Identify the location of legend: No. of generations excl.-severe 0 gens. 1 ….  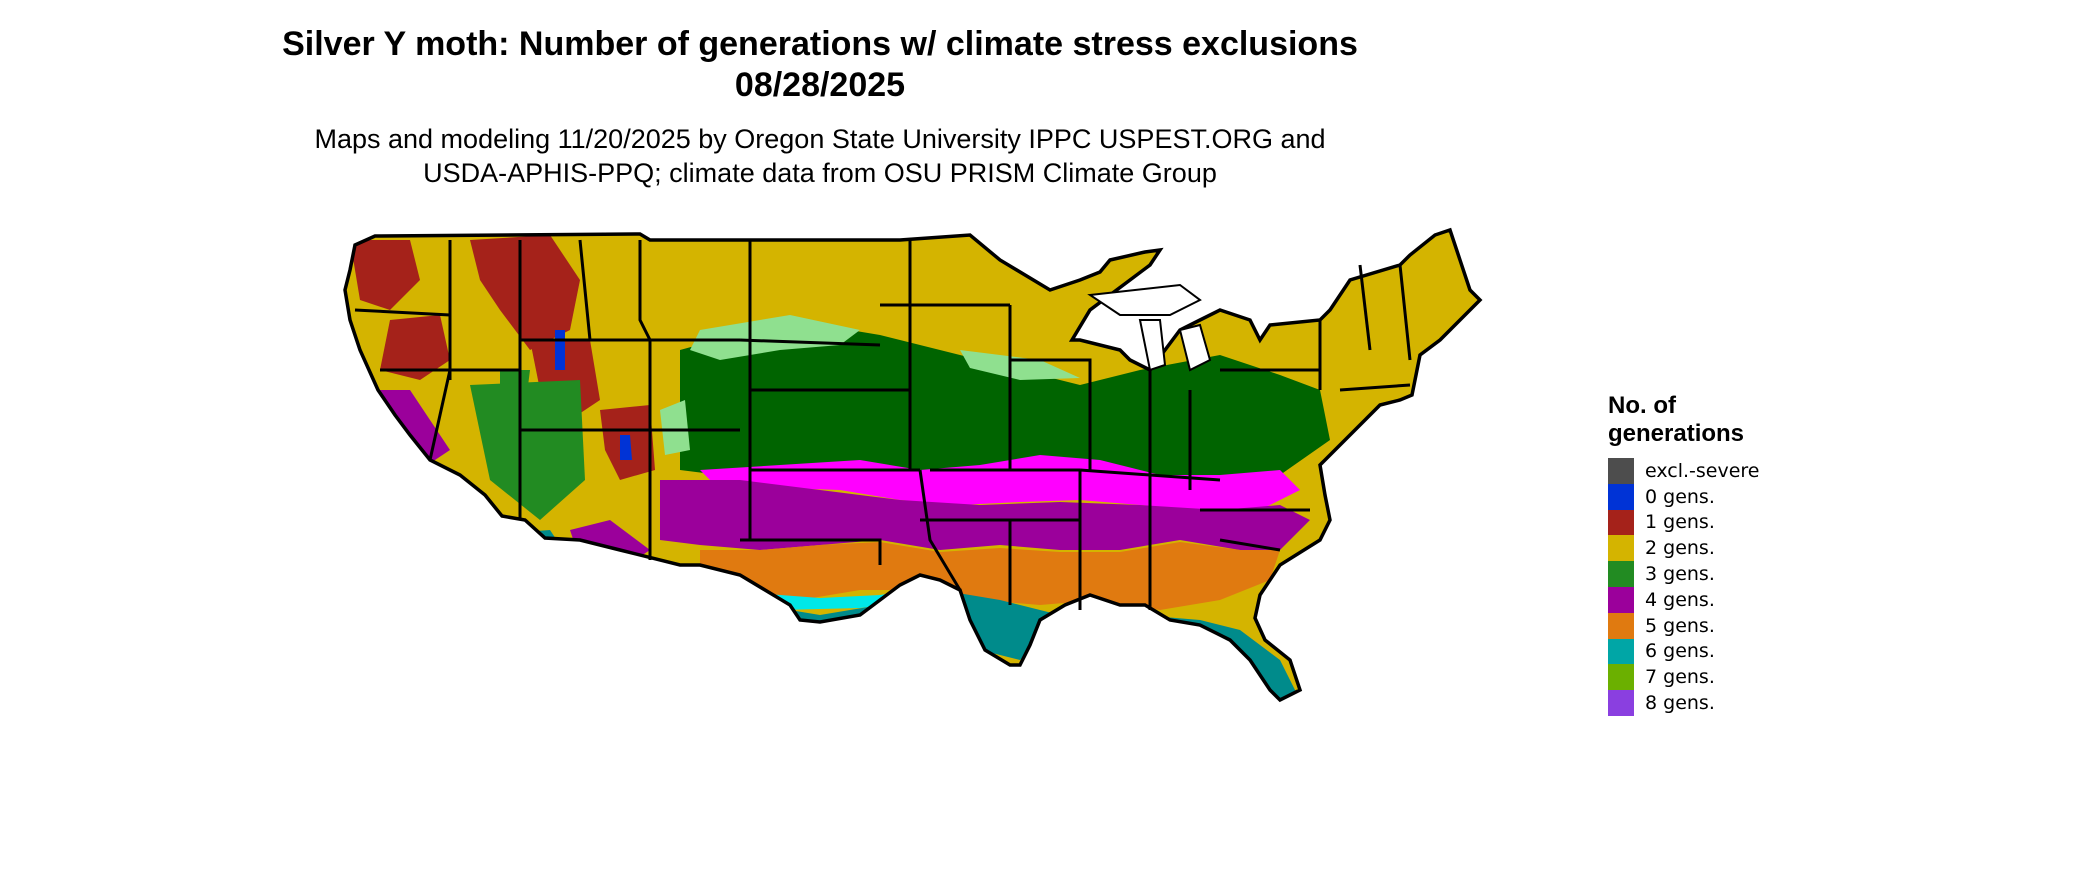
(1738, 554).